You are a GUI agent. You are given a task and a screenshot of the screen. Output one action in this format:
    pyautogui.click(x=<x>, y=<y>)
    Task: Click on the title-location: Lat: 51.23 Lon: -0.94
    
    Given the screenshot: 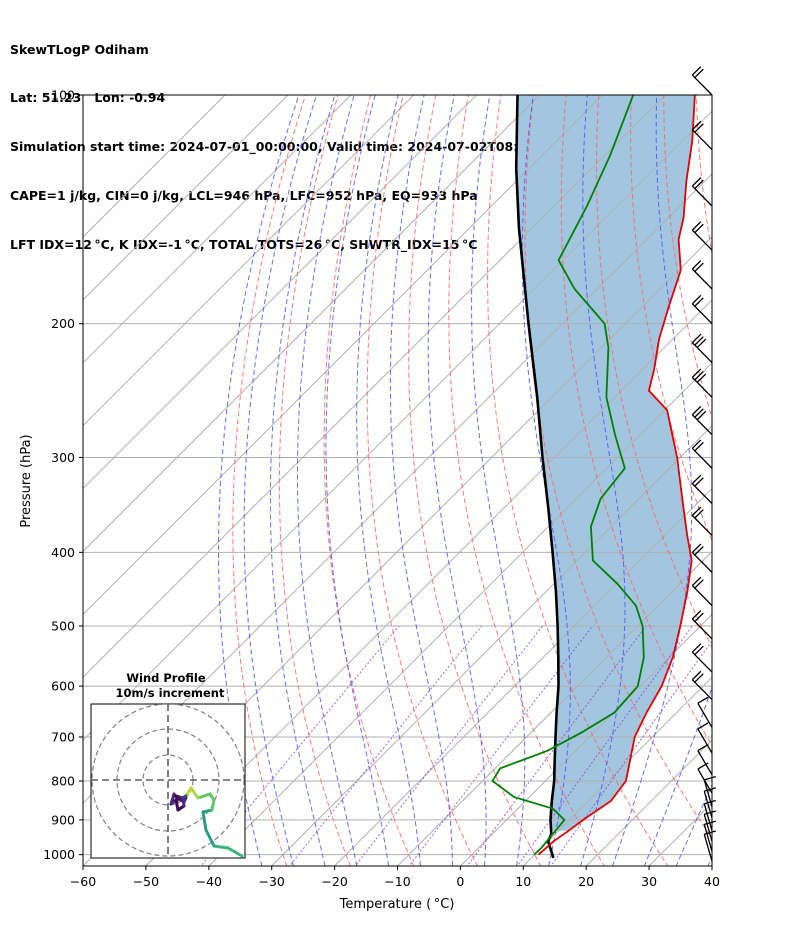 What is the action you would take?
    pyautogui.click(x=88, y=98)
    